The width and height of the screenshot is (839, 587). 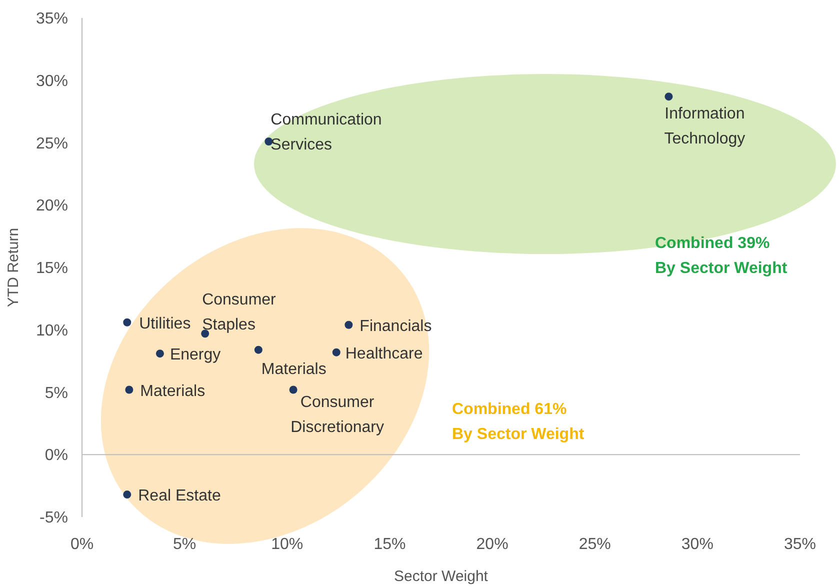 What do you see at coordinates (441, 576) in the screenshot?
I see `x-axis-title: Sector Weight` at bounding box center [441, 576].